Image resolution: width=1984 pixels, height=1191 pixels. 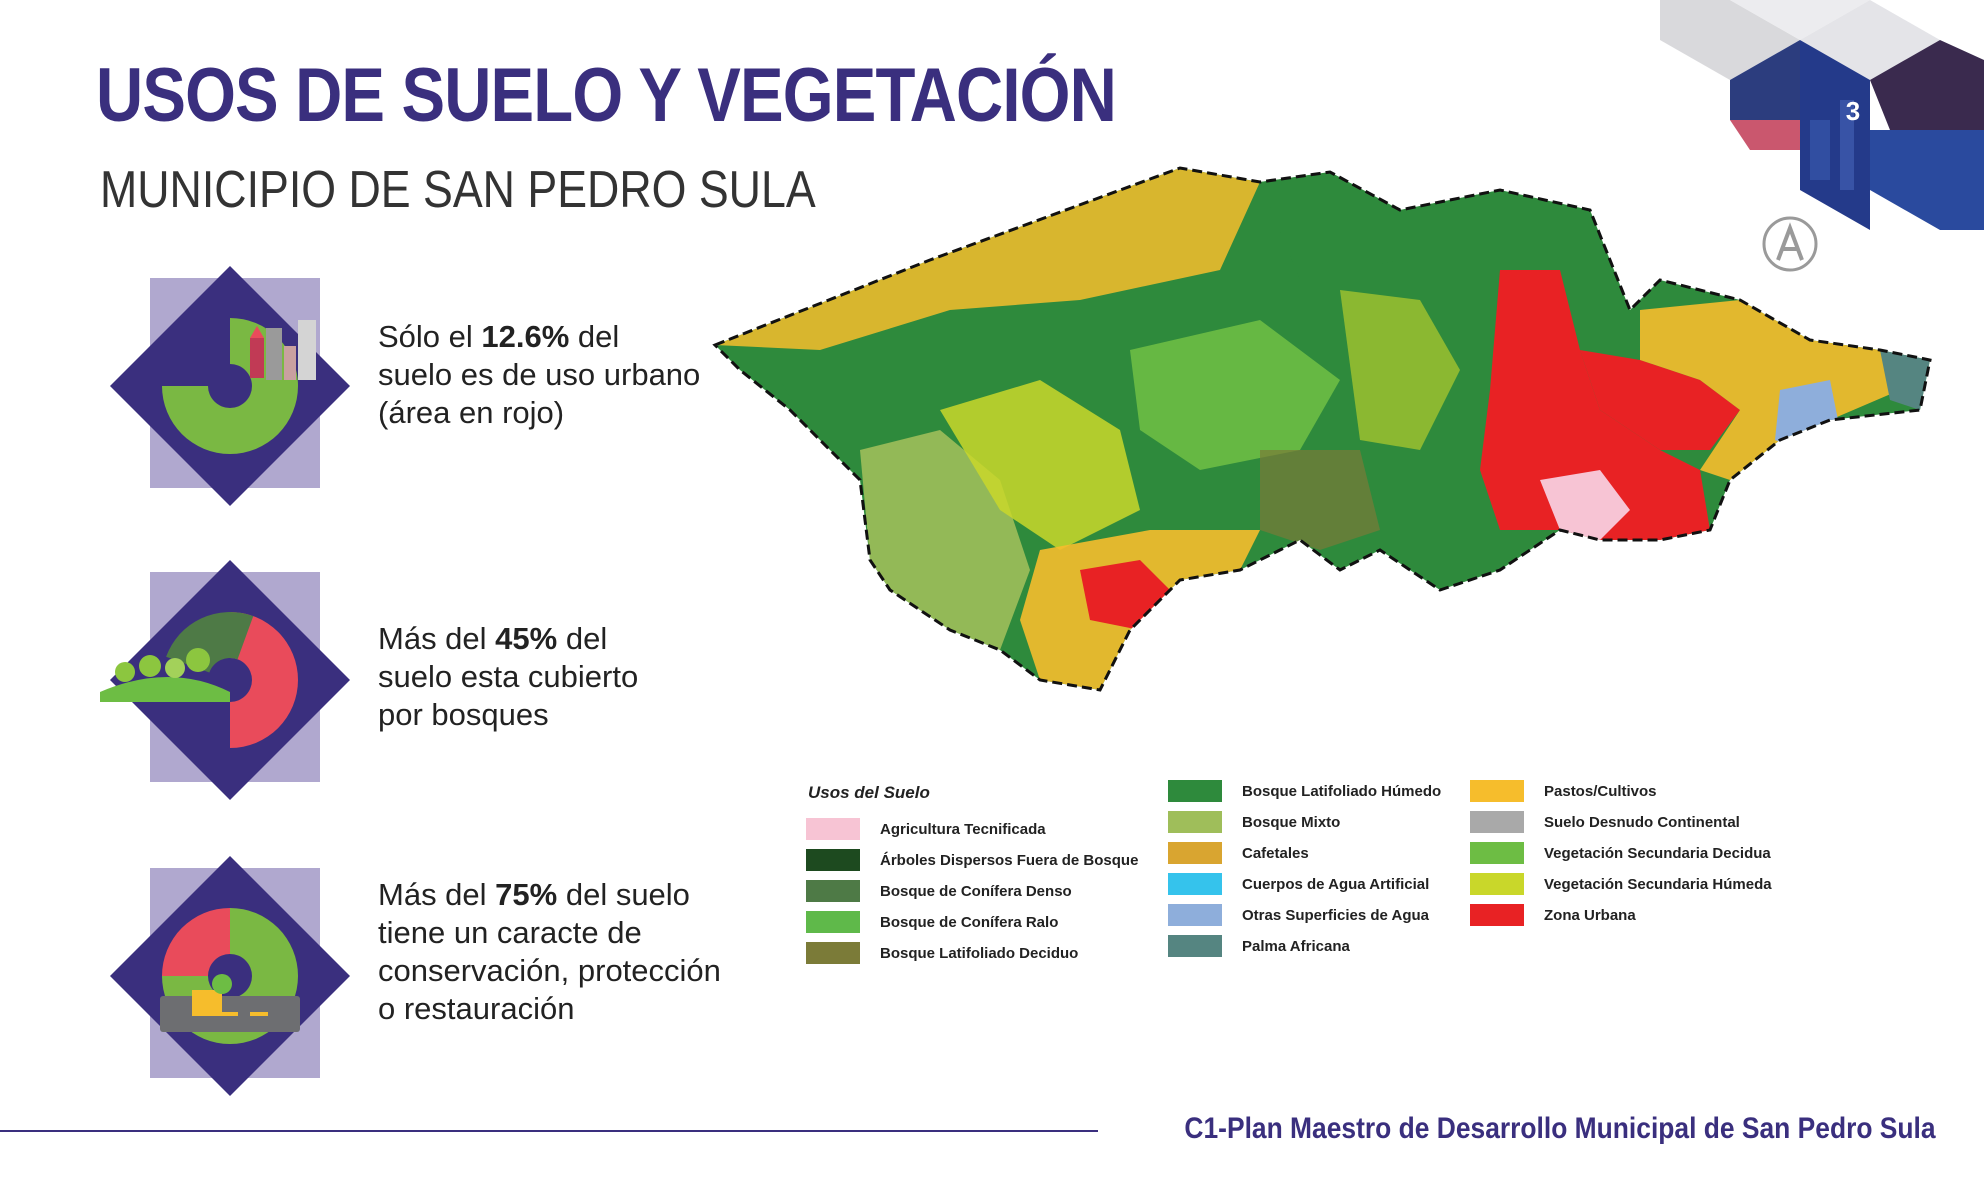 I want to click on legend-label: Zona Urbana, so click(x=1590, y=915).